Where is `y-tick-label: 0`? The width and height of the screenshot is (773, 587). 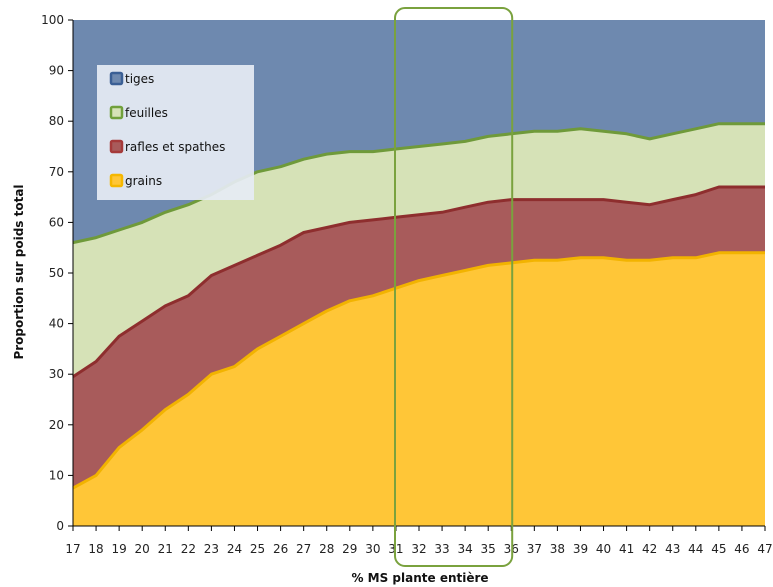 y-tick-label: 0 is located at coordinates (60, 526).